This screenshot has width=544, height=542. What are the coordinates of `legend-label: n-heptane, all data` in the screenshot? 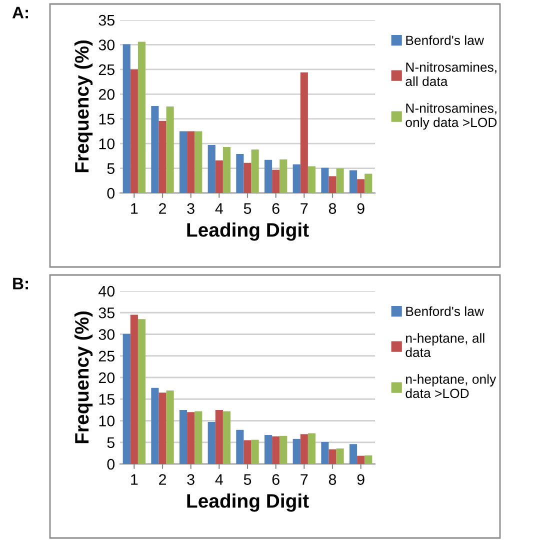 It's located at (445, 345).